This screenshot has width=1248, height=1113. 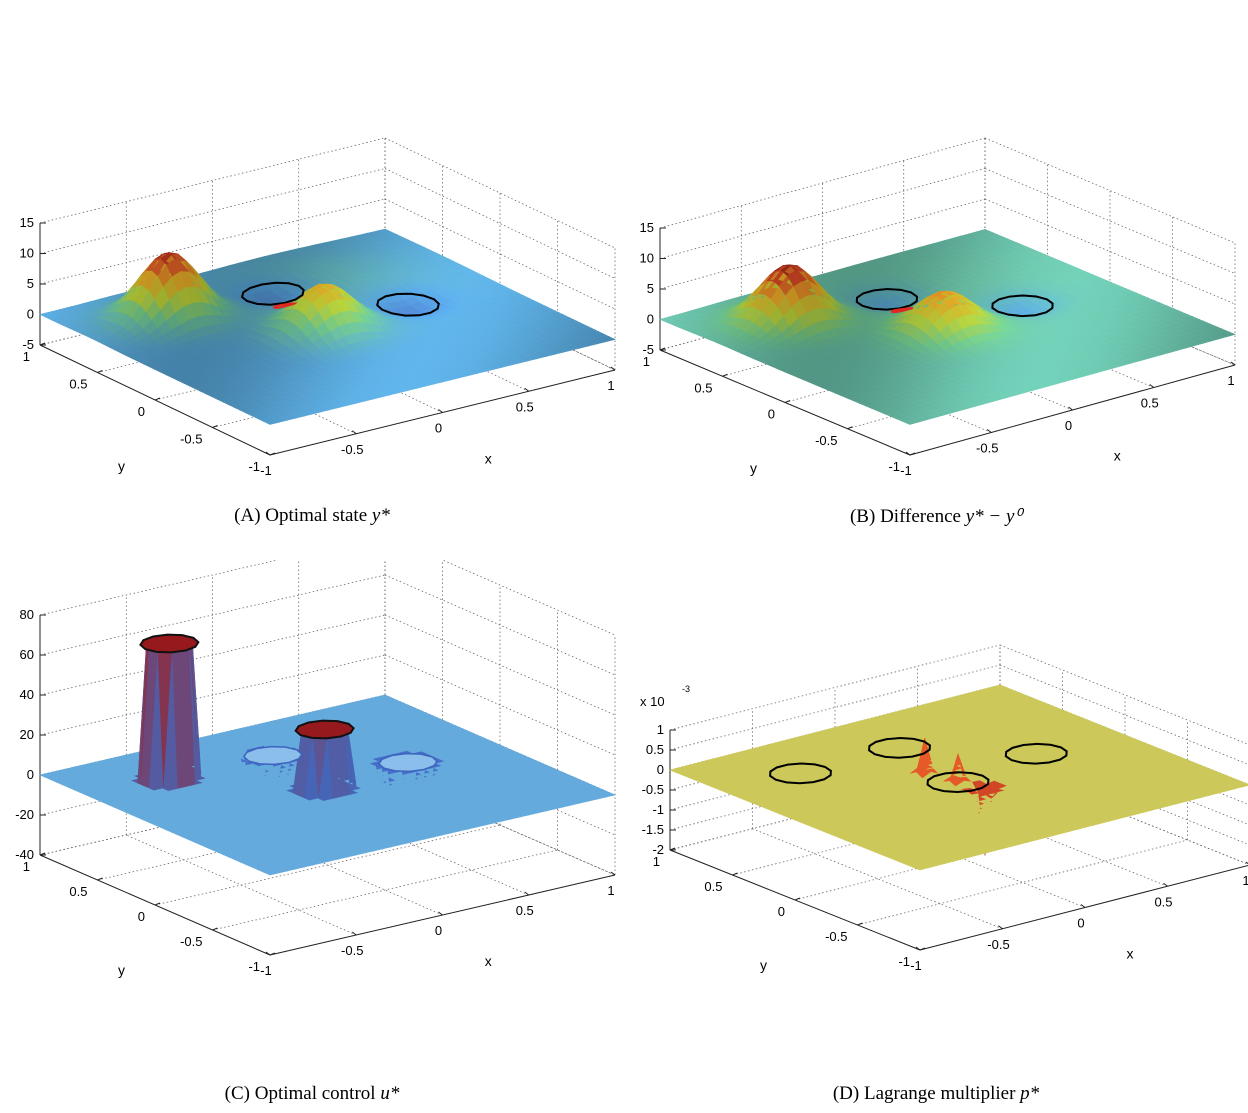 What do you see at coordinates (24, 854) in the screenshot?
I see `z-tick-label: -40` at bounding box center [24, 854].